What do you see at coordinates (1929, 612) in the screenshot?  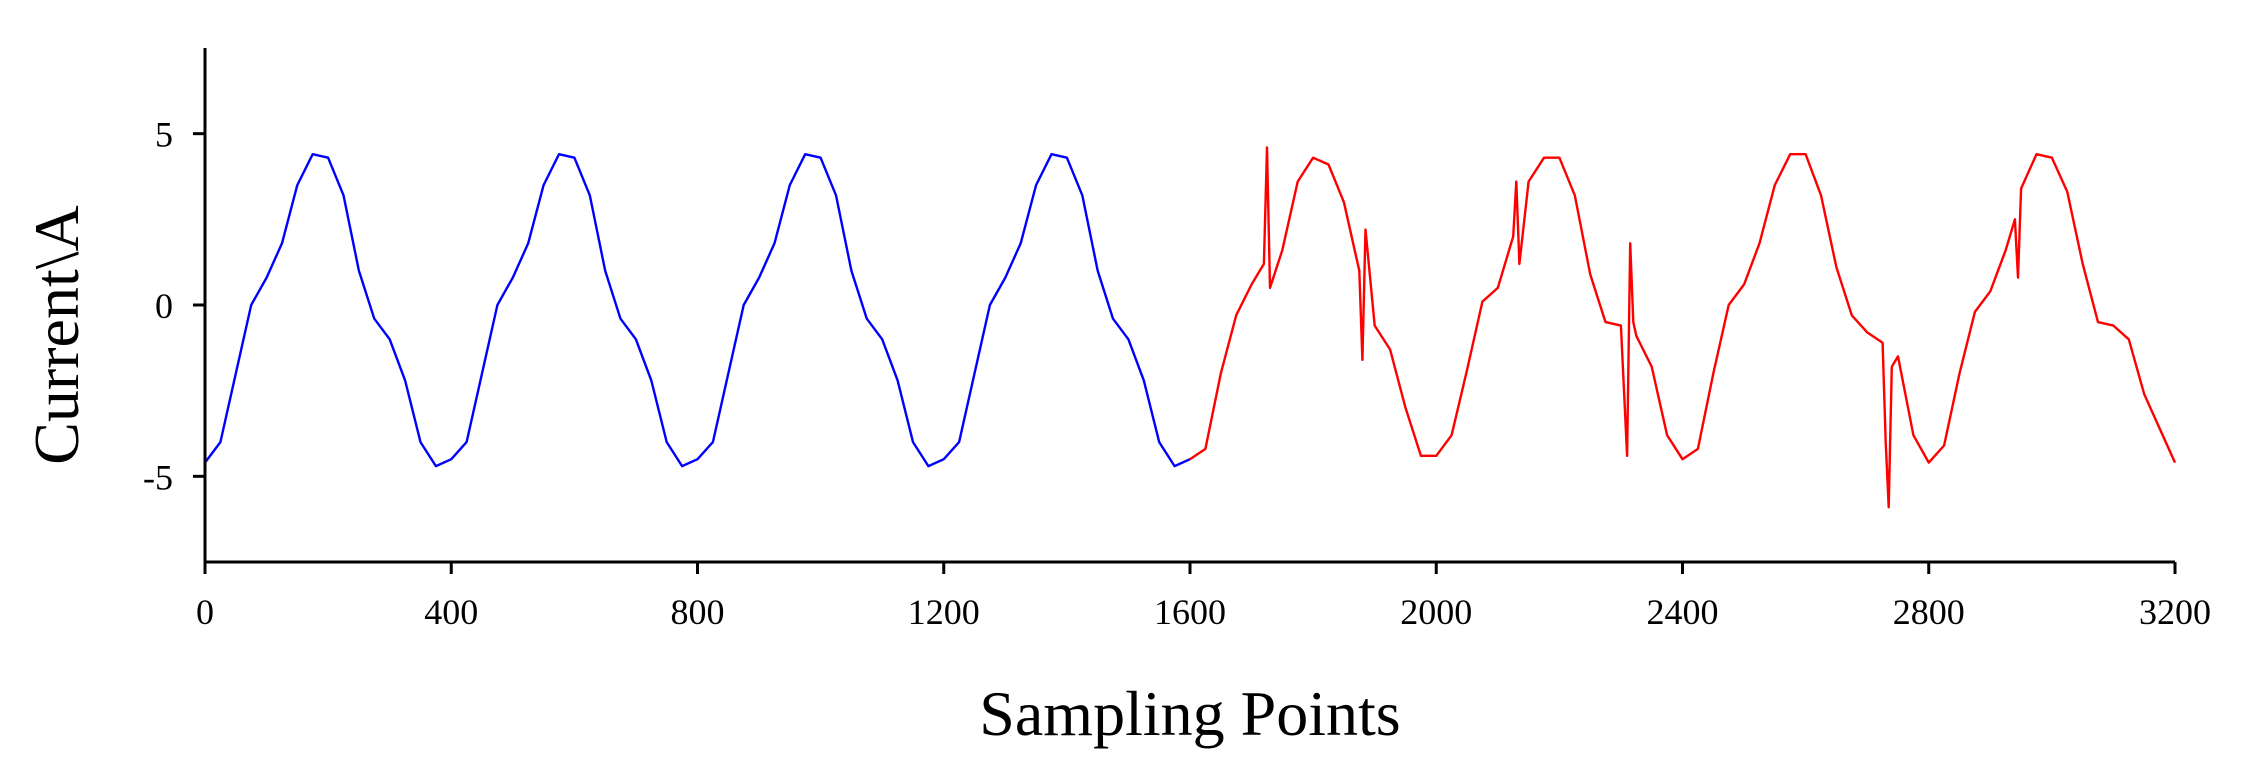 I see `x-tick-label: 2800` at bounding box center [1929, 612].